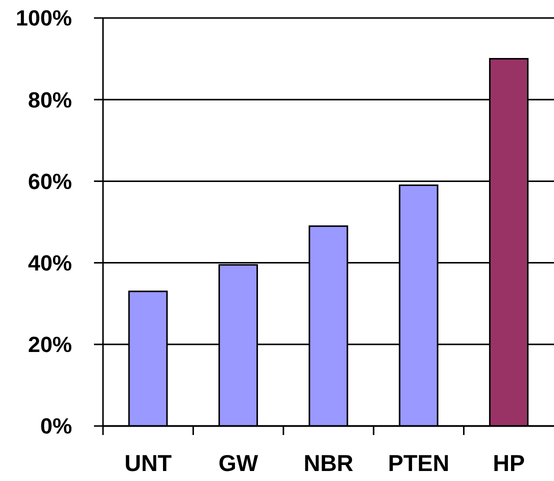 This screenshot has width=554, height=481. Describe the element at coordinates (44, 18) in the screenshot. I see `y-tick-label: 100%` at that location.